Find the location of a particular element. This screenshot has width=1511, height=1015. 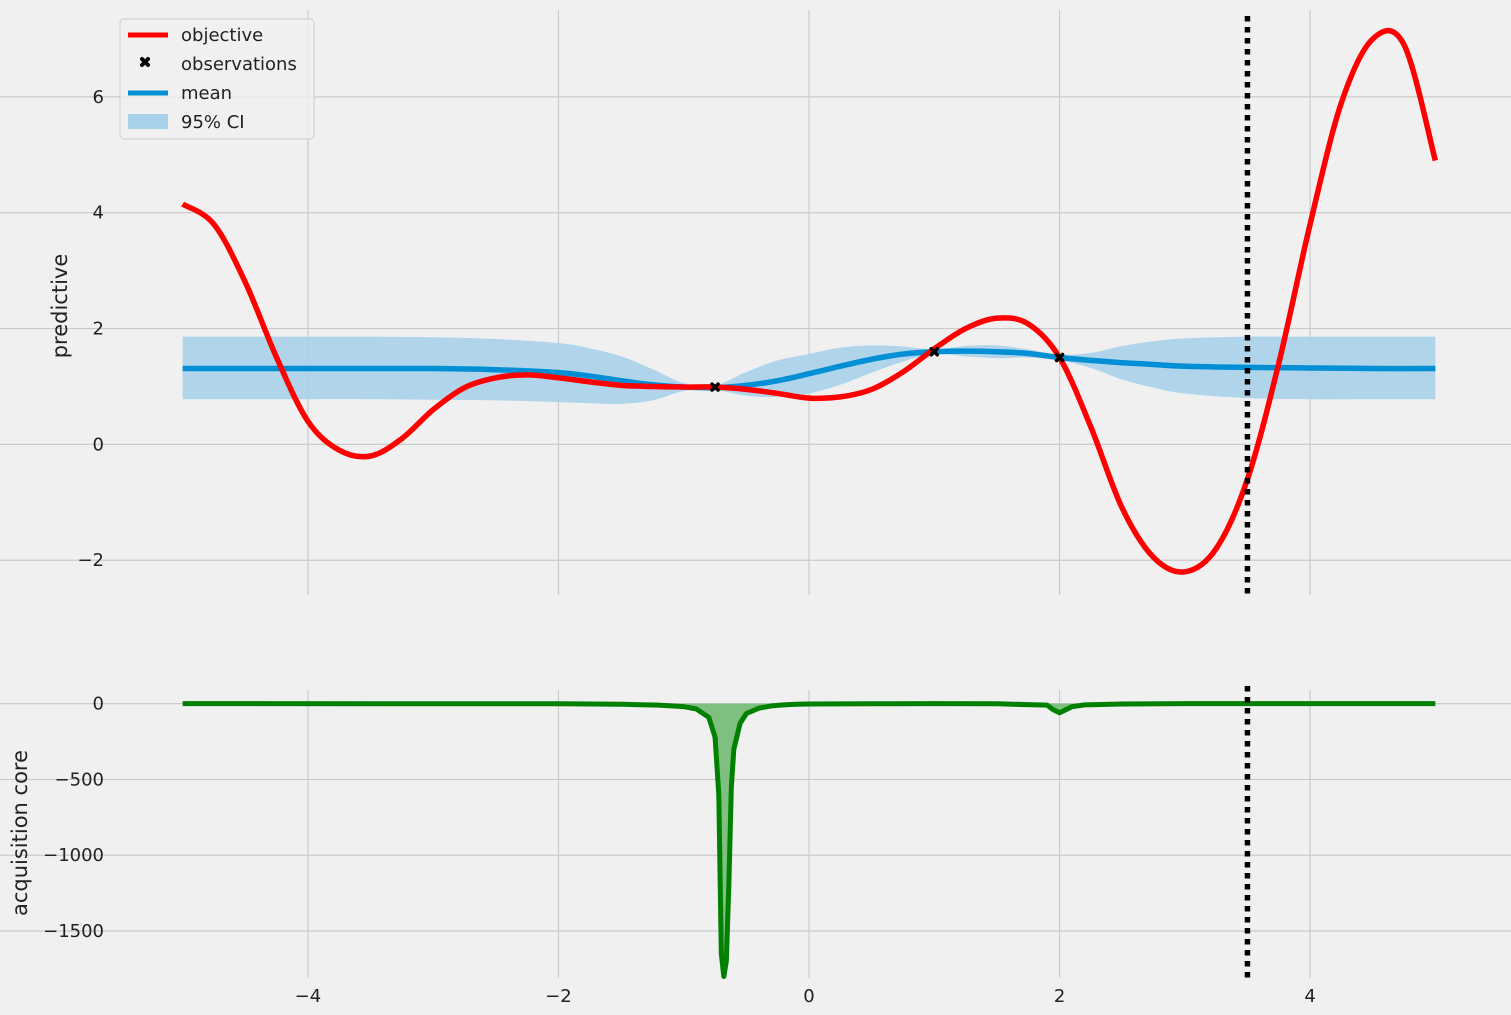

legend-item-objective: objective is located at coordinates (195, 35).